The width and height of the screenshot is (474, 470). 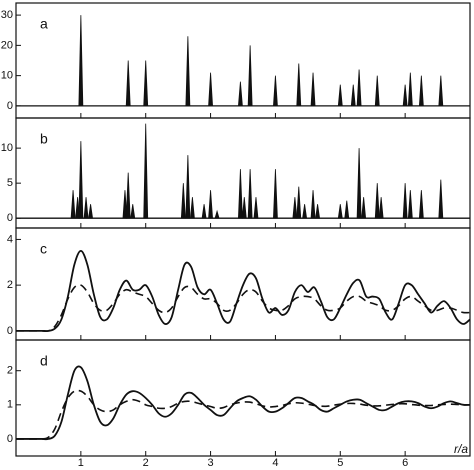 I want to click on x-tick-label: 1, so click(x=81, y=463).